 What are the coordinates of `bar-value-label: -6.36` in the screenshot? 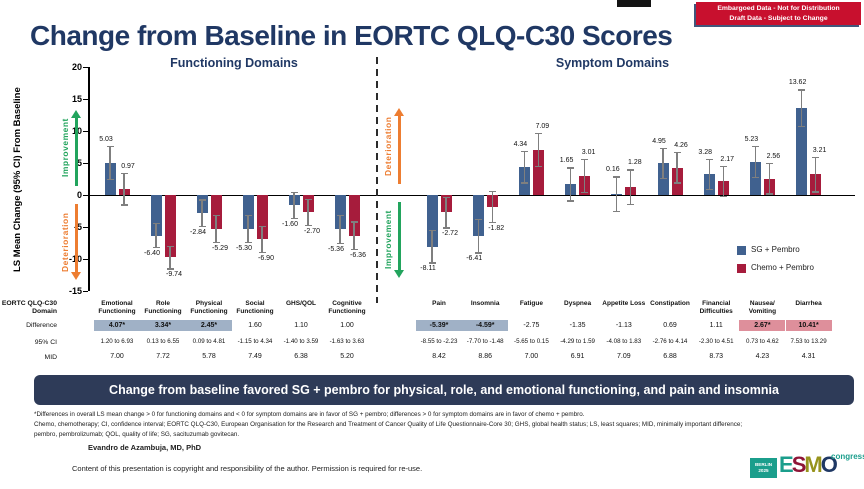 It's located at (358, 256).